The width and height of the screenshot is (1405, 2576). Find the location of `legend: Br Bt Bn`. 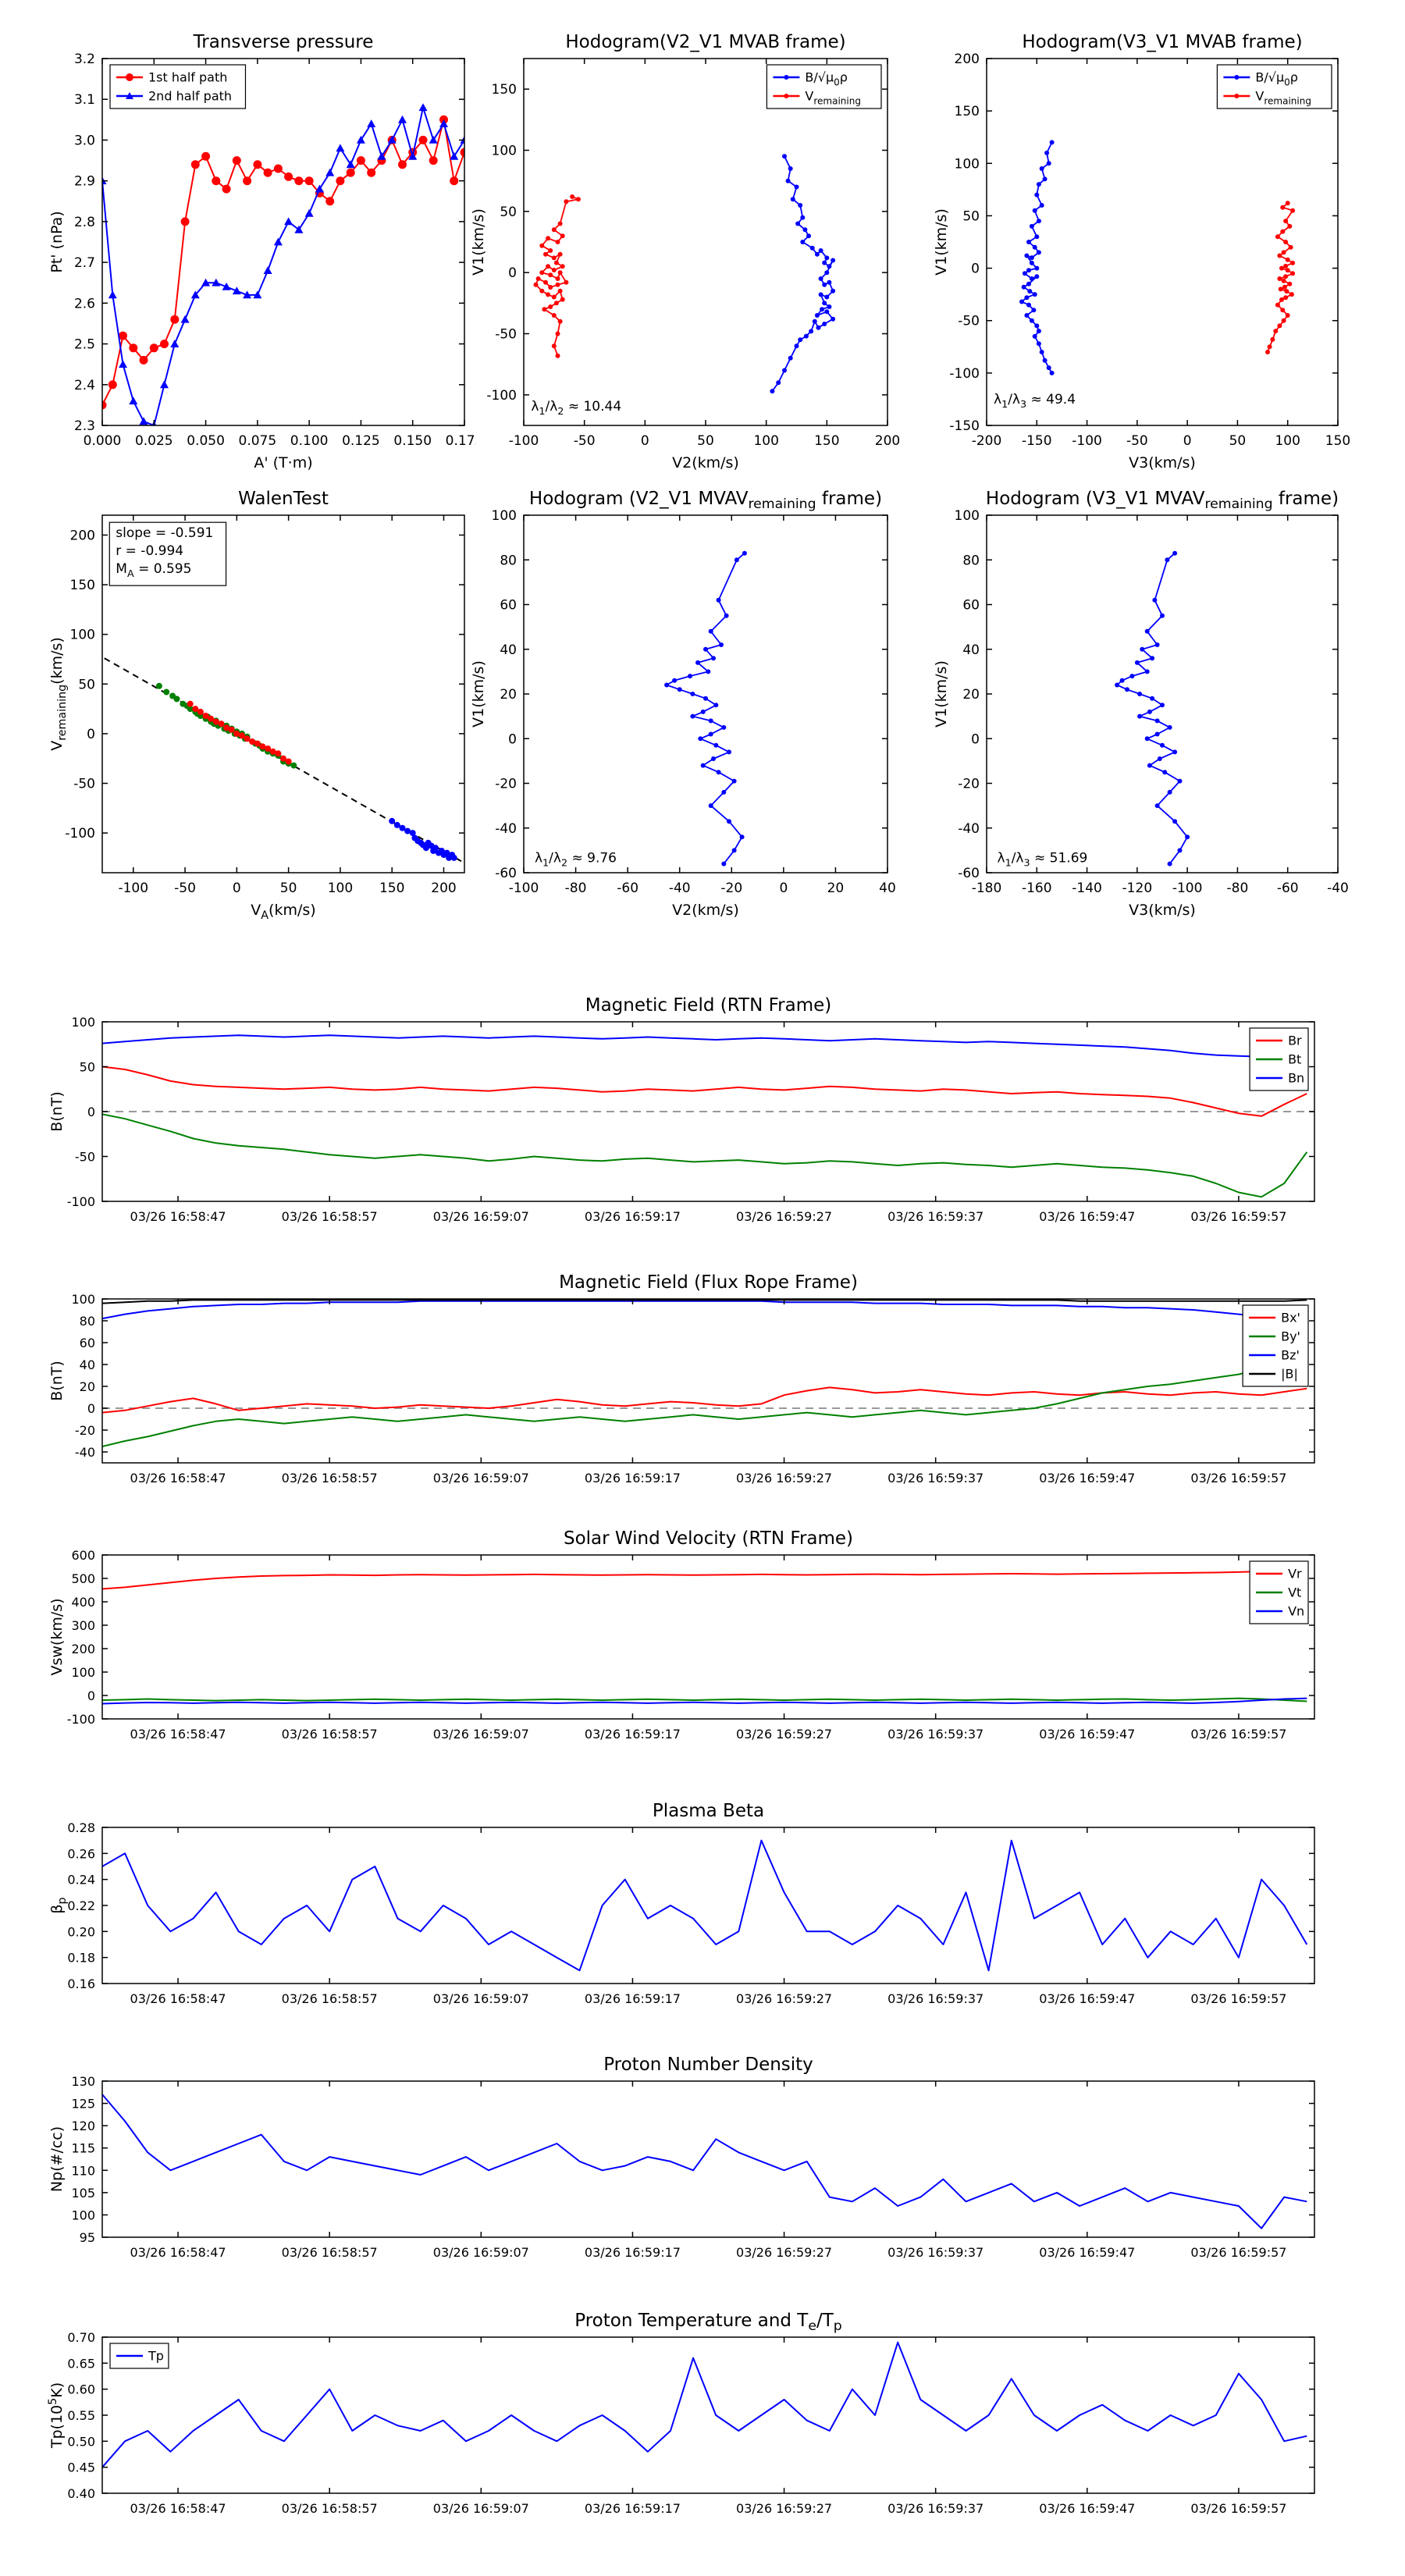

legend: Br Bt Bn is located at coordinates (1279, 1059).